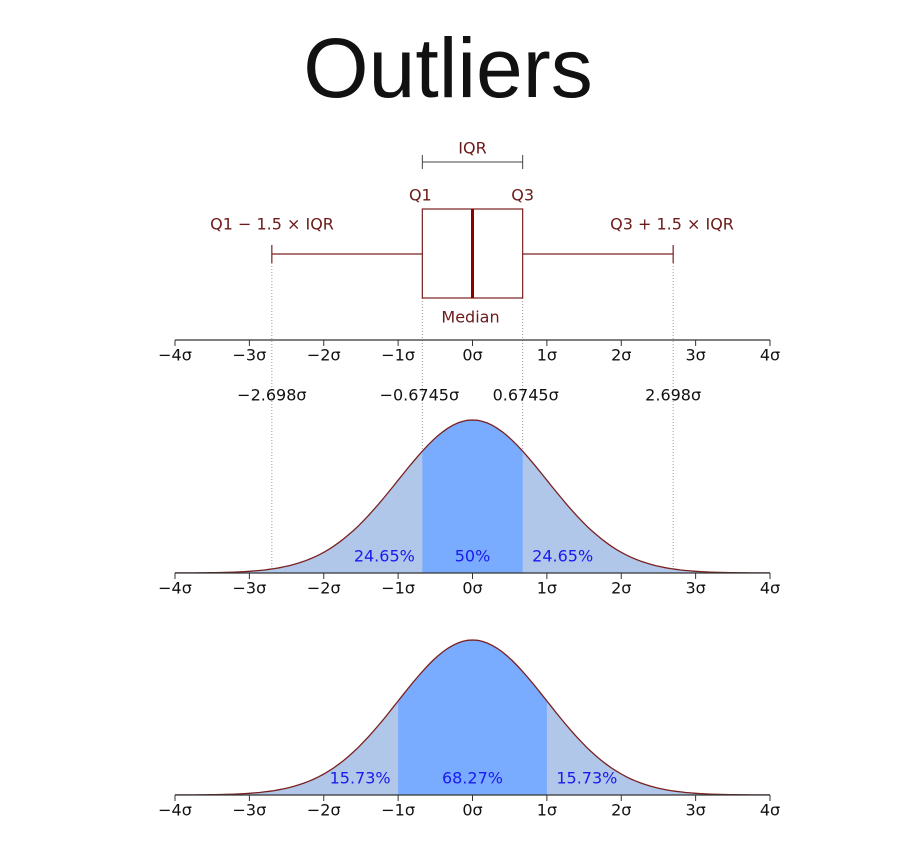 This screenshot has width=903, height=843. Describe the element at coordinates (420, 195) in the screenshot. I see `q1-label: Q1` at that location.